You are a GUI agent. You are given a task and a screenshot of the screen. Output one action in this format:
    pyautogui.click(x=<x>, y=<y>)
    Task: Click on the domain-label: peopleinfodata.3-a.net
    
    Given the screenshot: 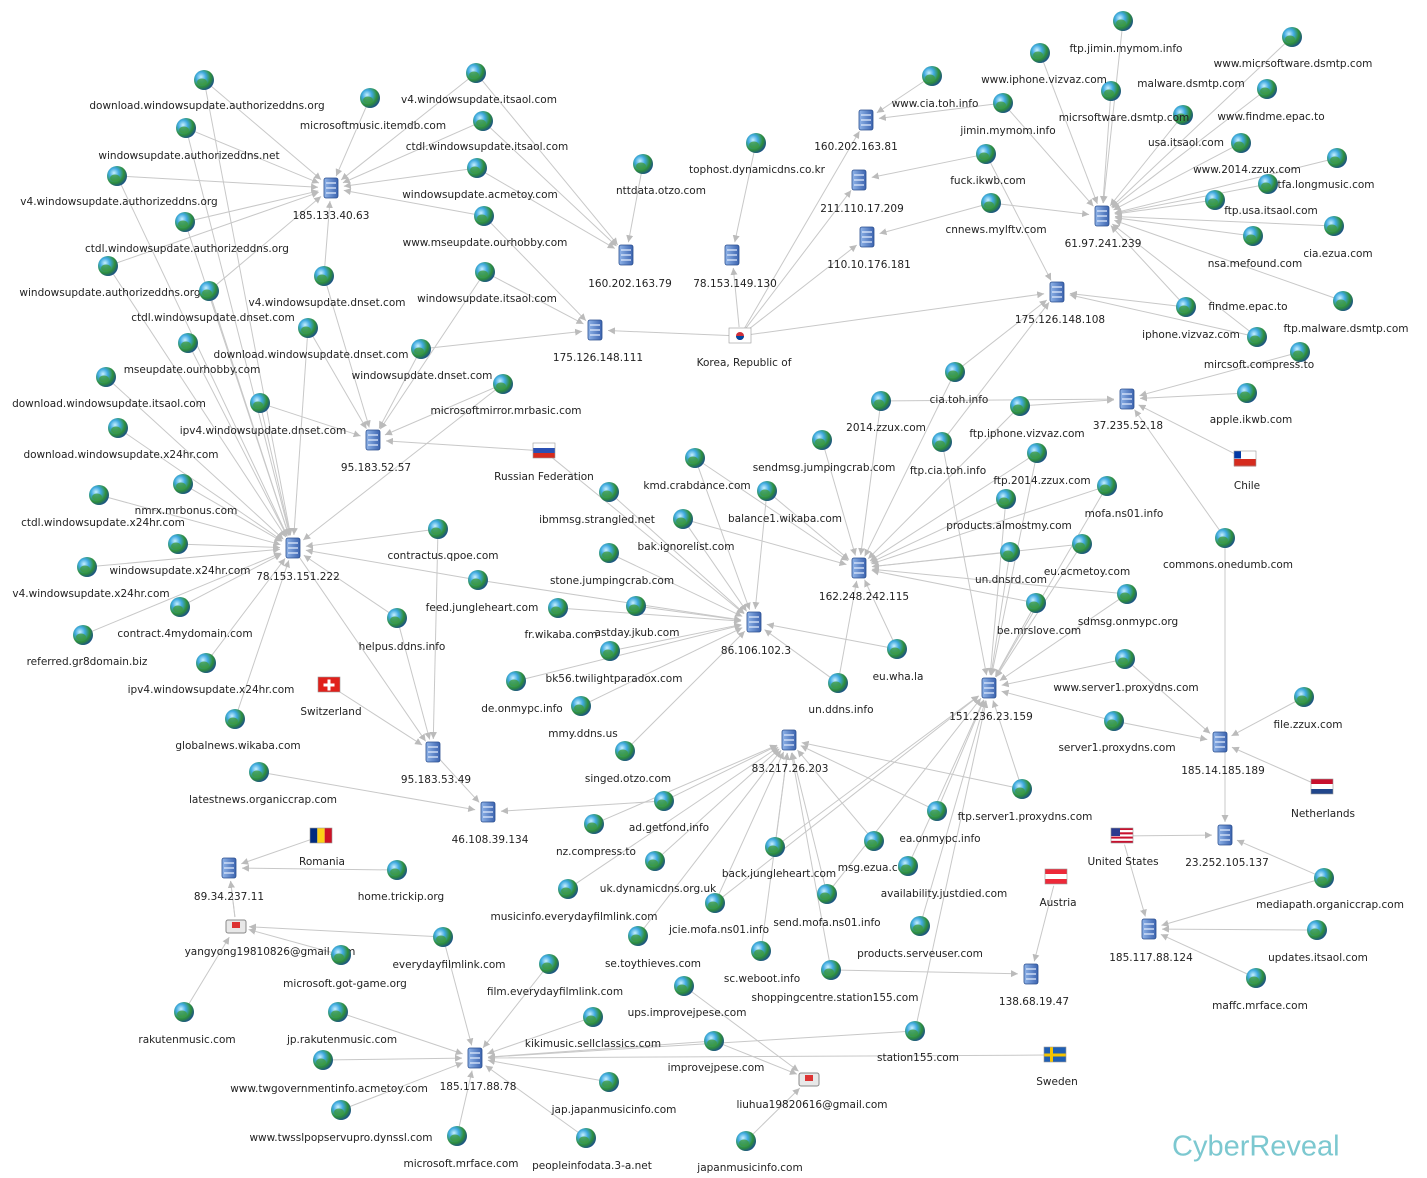 What is the action you would take?
    pyautogui.click(x=592, y=1166)
    